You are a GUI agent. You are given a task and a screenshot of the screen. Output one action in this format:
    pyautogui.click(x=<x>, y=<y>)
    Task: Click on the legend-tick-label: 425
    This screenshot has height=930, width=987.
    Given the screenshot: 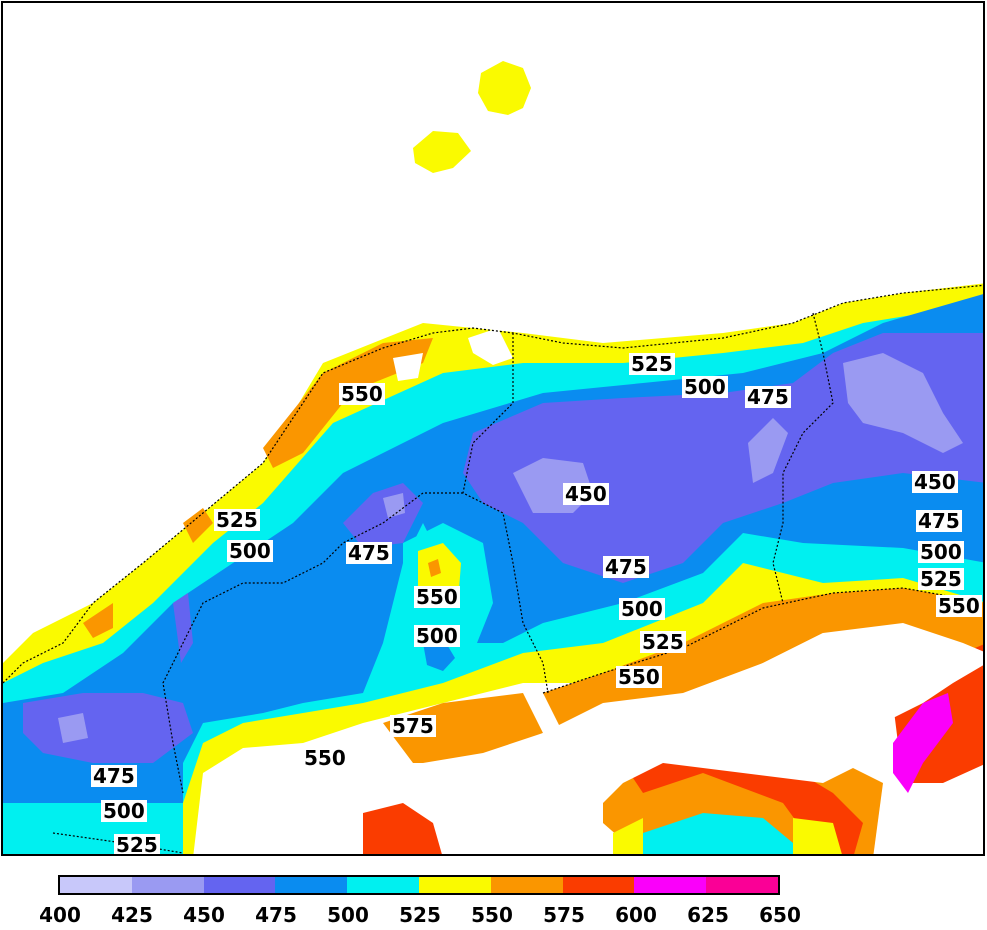 What is the action you would take?
    pyautogui.click(x=132, y=915)
    